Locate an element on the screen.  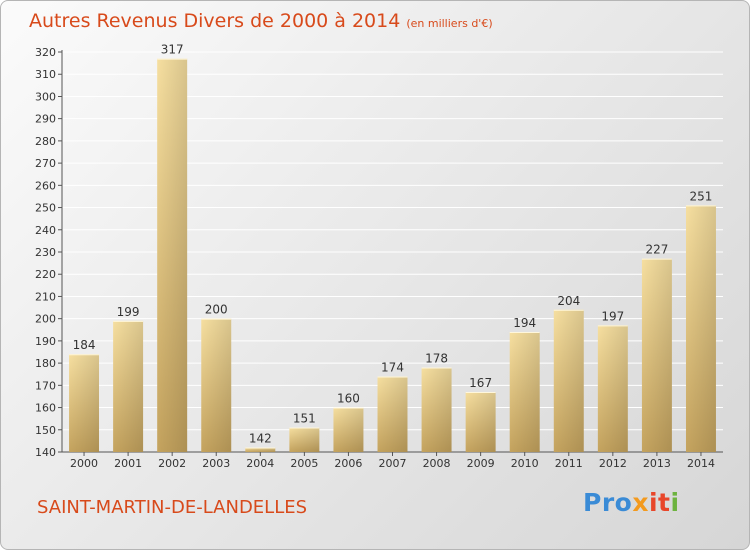
data-label: 178 is located at coordinates (436, 359).